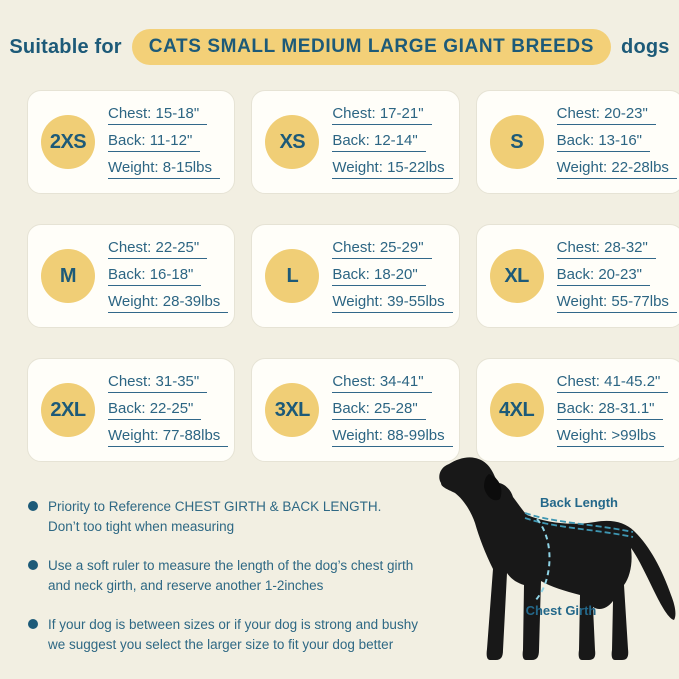  I want to click on weight-row: Weight: 88-99lbs, so click(392, 437).